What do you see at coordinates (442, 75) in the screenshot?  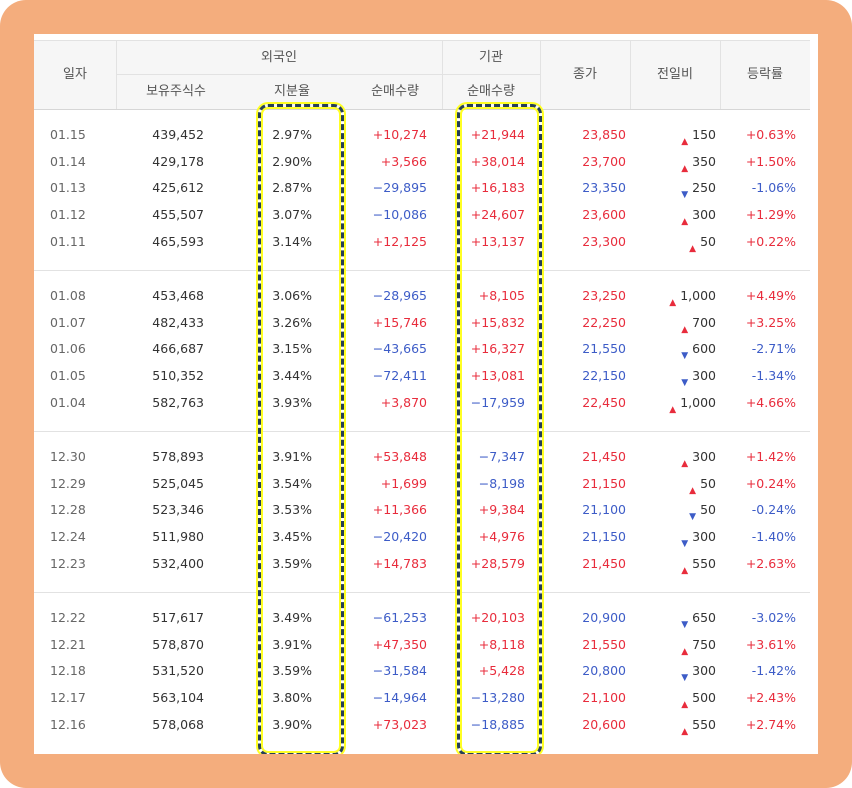 I see `header-divider` at bounding box center [442, 75].